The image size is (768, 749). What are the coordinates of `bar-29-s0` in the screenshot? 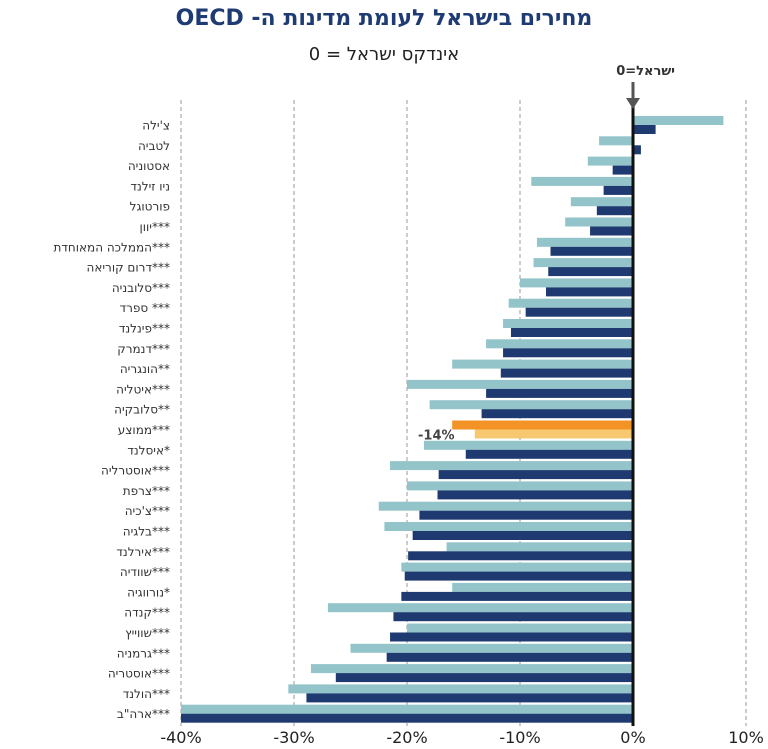 It's located at (407, 709).